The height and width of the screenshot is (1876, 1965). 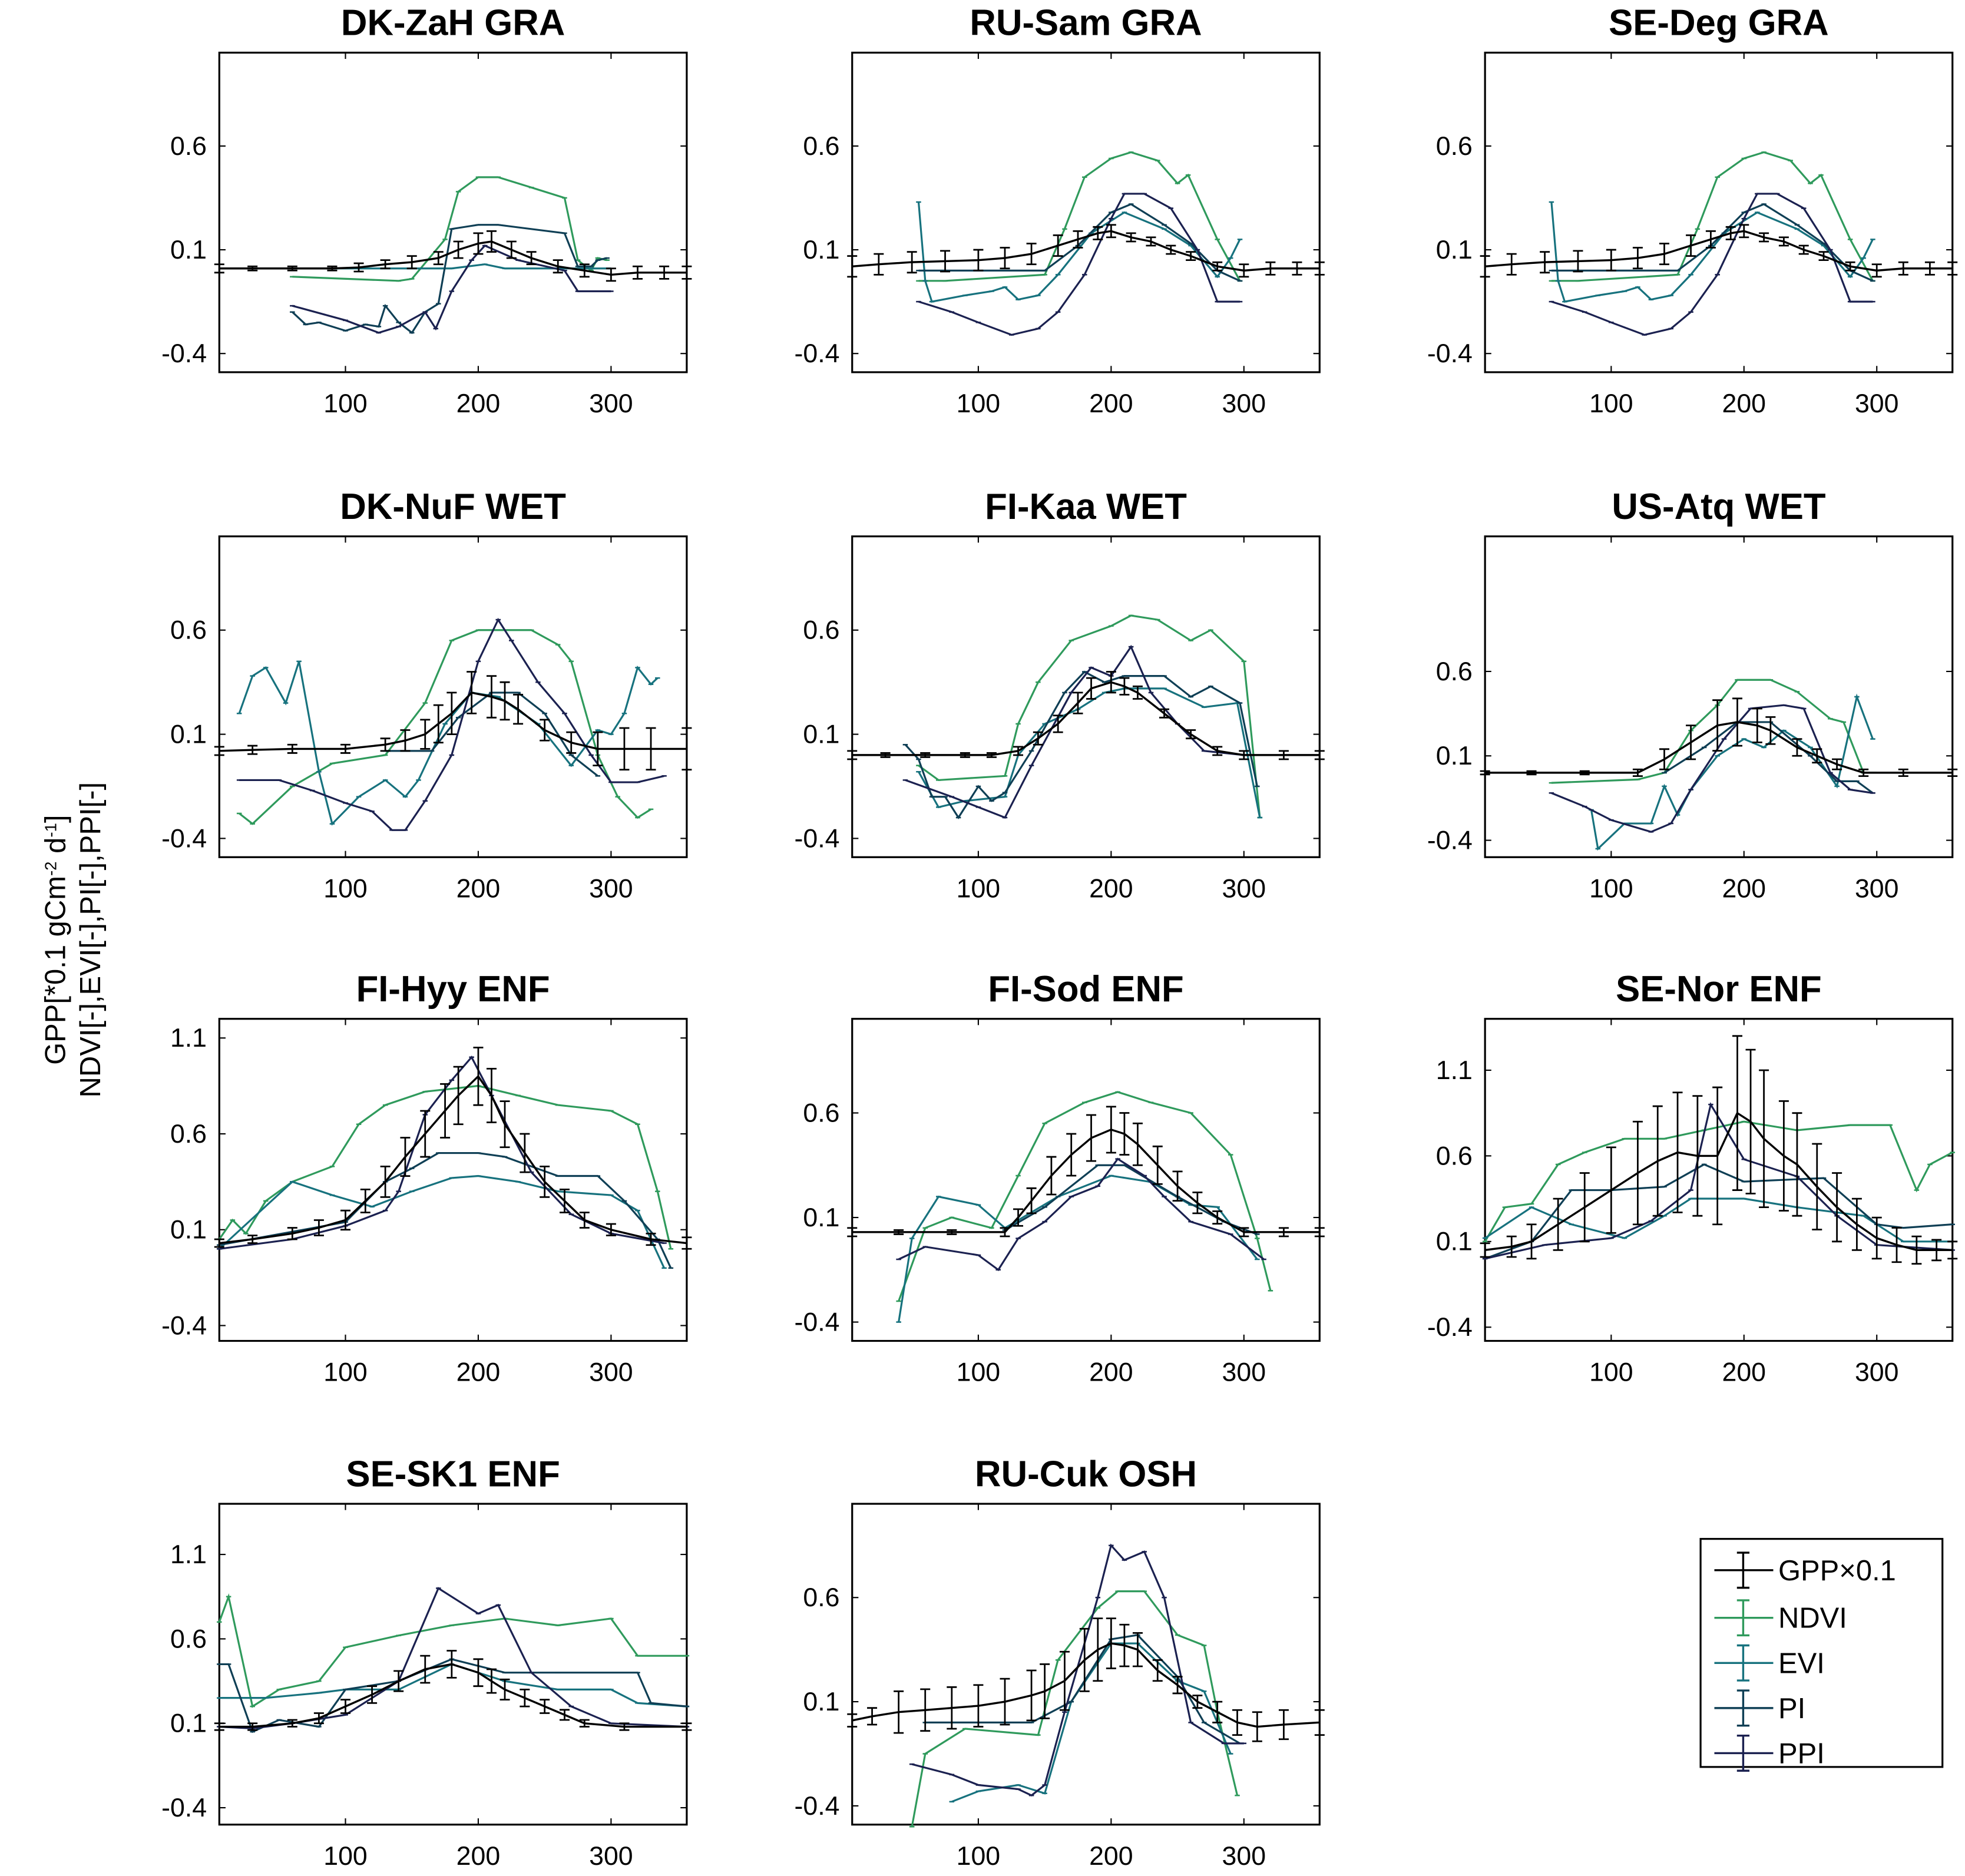 What do you see at coordinates (1837, 1571) in the screenshot?
I see `legend-label: GPP×0.1` at bounding box center [1837, 1571].